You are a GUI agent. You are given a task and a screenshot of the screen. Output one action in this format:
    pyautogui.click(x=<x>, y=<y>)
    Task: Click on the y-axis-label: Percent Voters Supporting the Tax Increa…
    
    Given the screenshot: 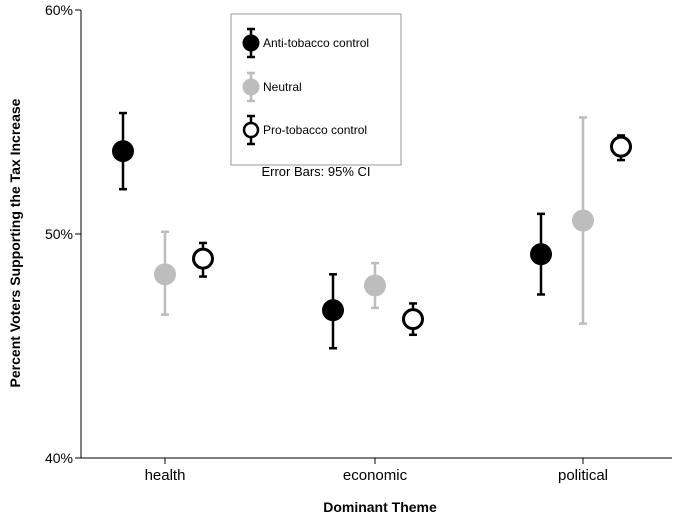 What is the action you would take?
    pyautogui.click(x=15, y=242)
    